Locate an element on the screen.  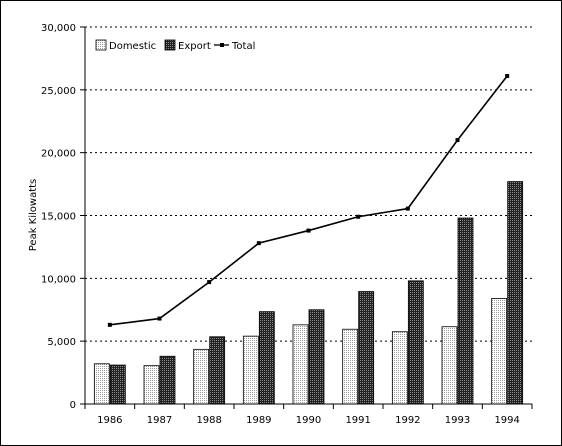
legend-marker-total is located at coordinates (222, 45).